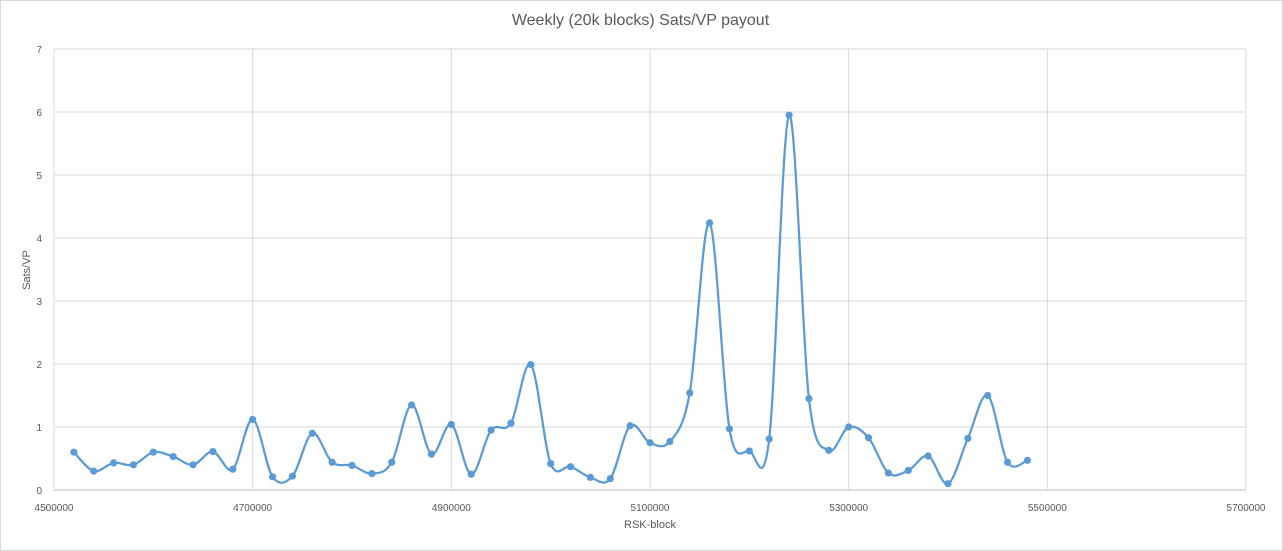  I want to click on x-tick-label: 5500000, so click(1047, 508).